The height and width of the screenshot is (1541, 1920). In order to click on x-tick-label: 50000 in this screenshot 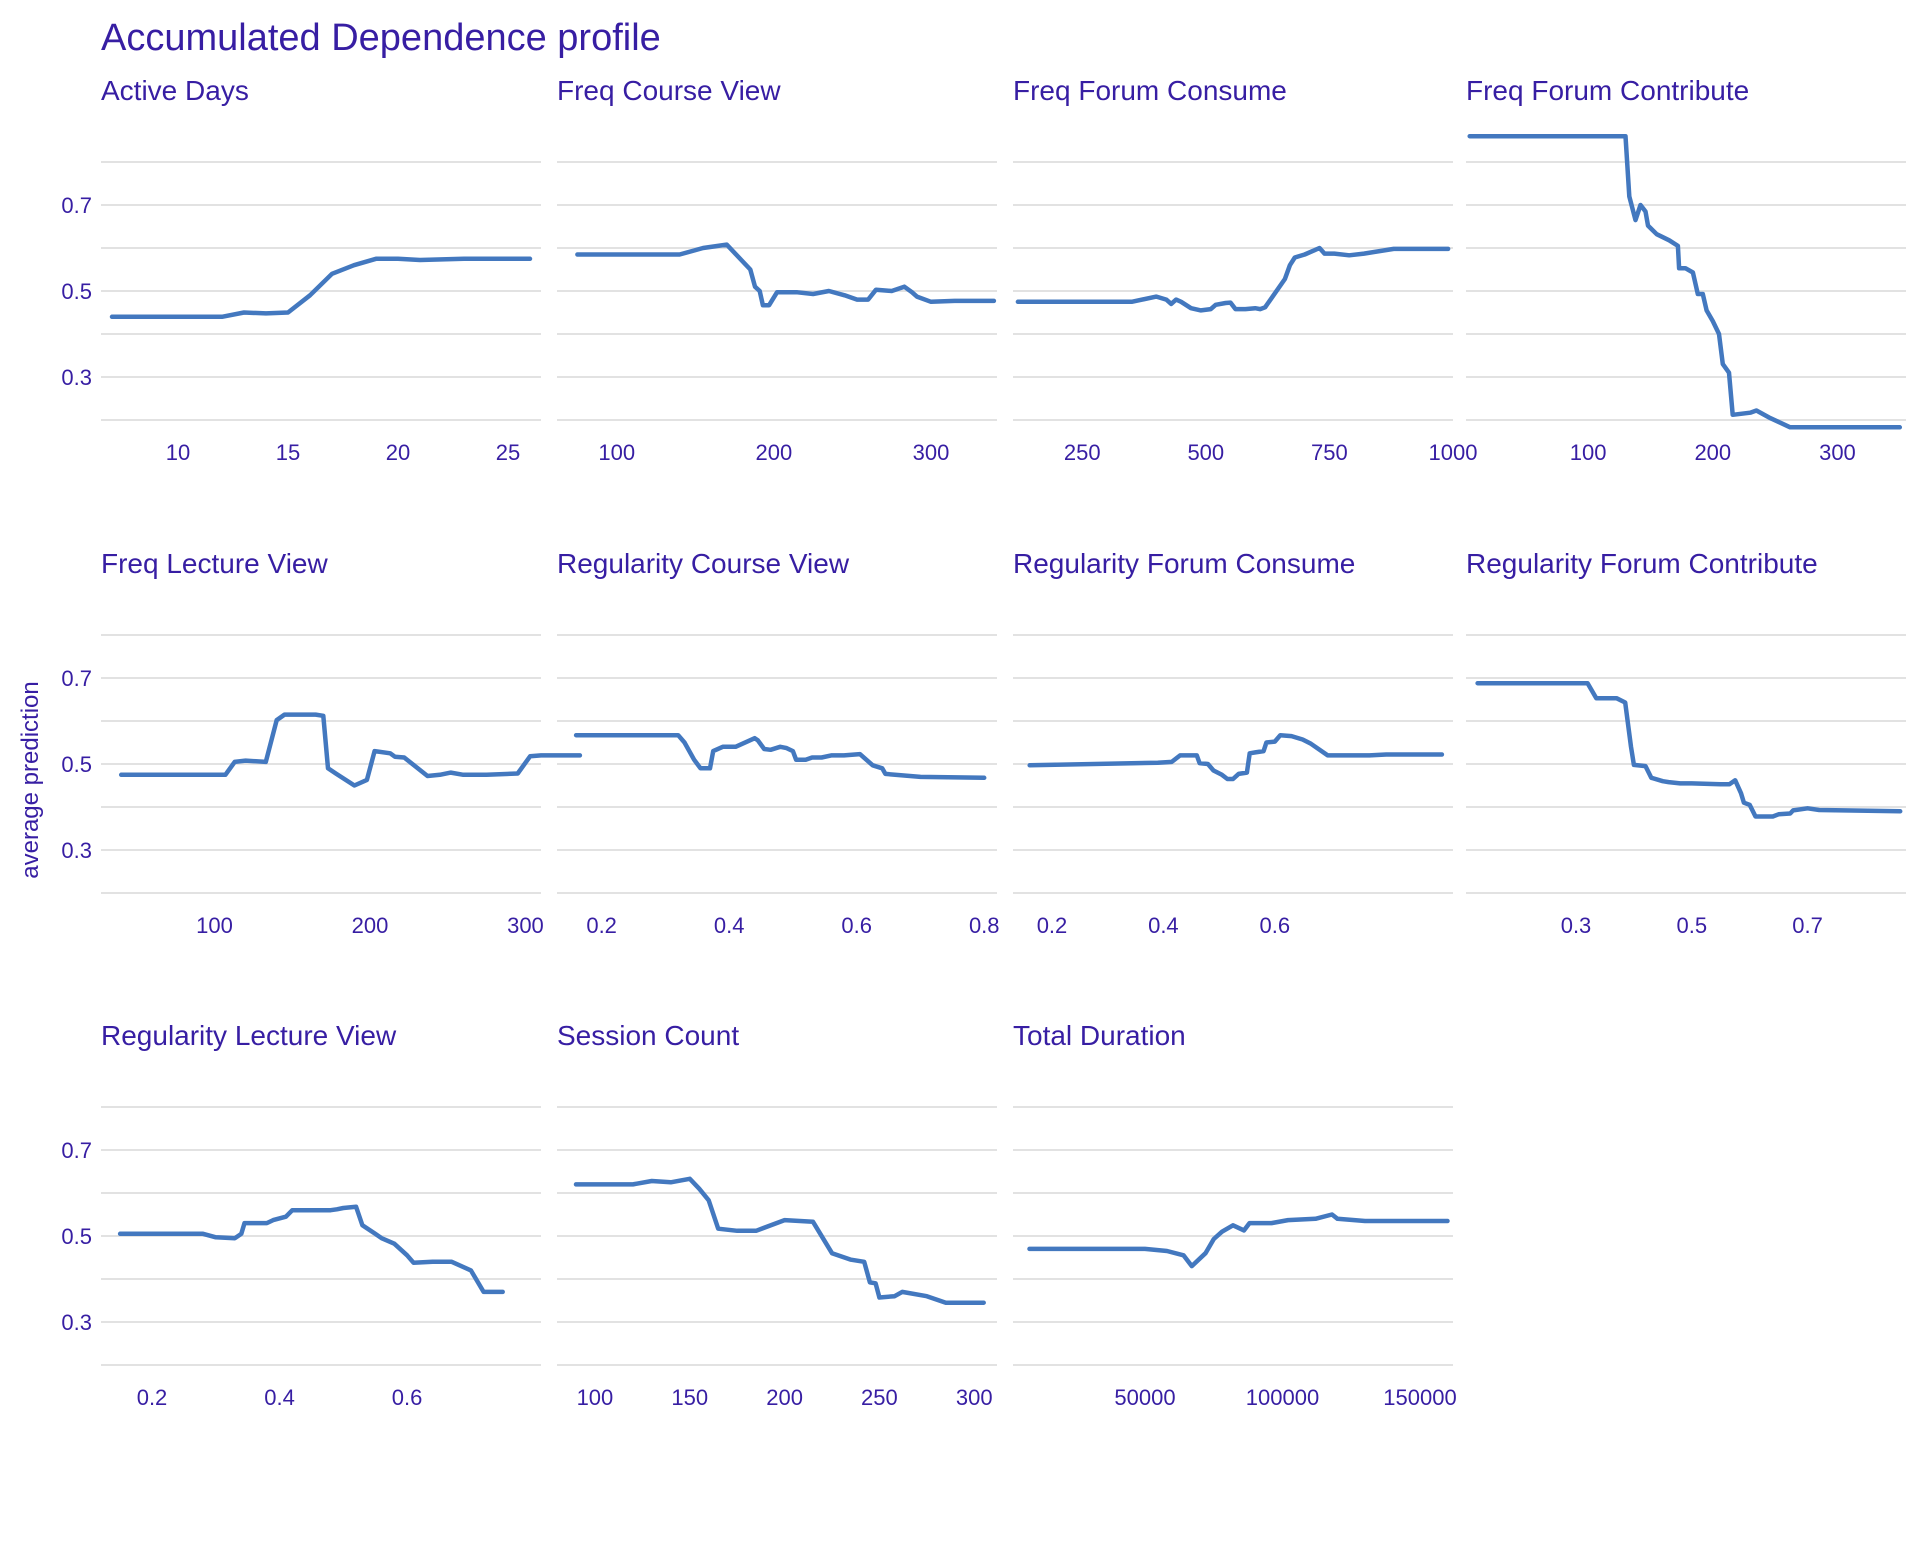, I will do `click(1144, 1397)`.